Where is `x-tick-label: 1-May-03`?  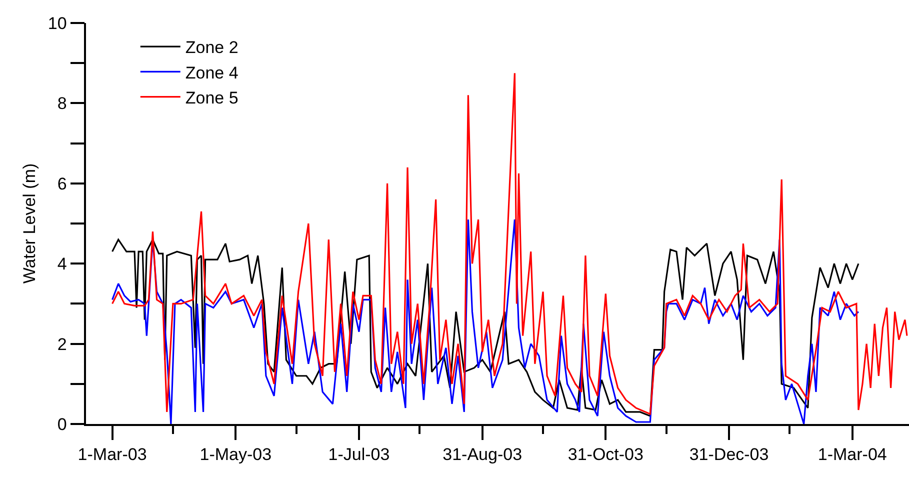 x-tick-label: 1-May-03 is located at coordinates (236, 454).